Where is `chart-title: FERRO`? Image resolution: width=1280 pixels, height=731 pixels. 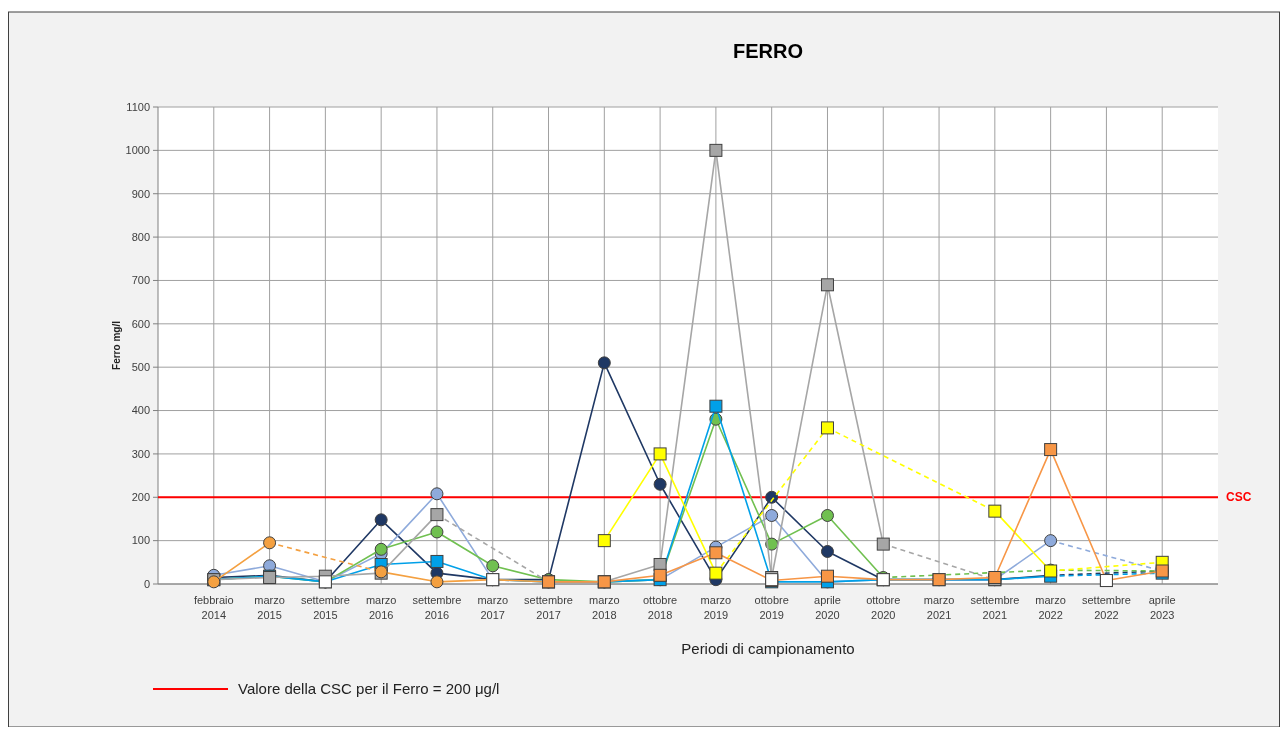 chart-title: FERRO is located at coordinates (768, 51).